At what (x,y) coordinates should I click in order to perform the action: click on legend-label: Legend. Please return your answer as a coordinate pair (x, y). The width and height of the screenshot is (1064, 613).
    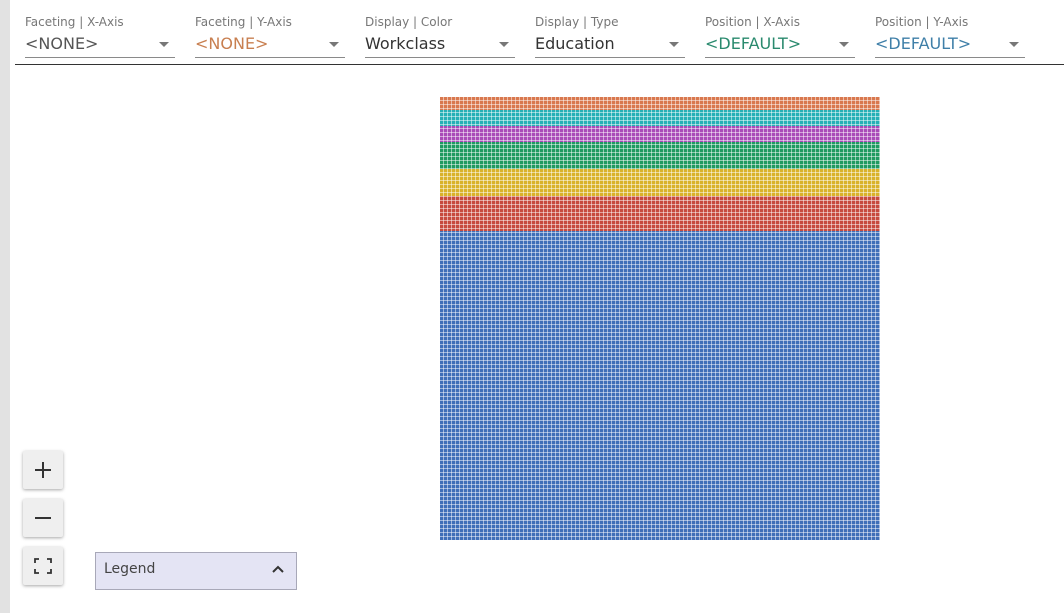
    Looking at the image, I should click on (130, 569).